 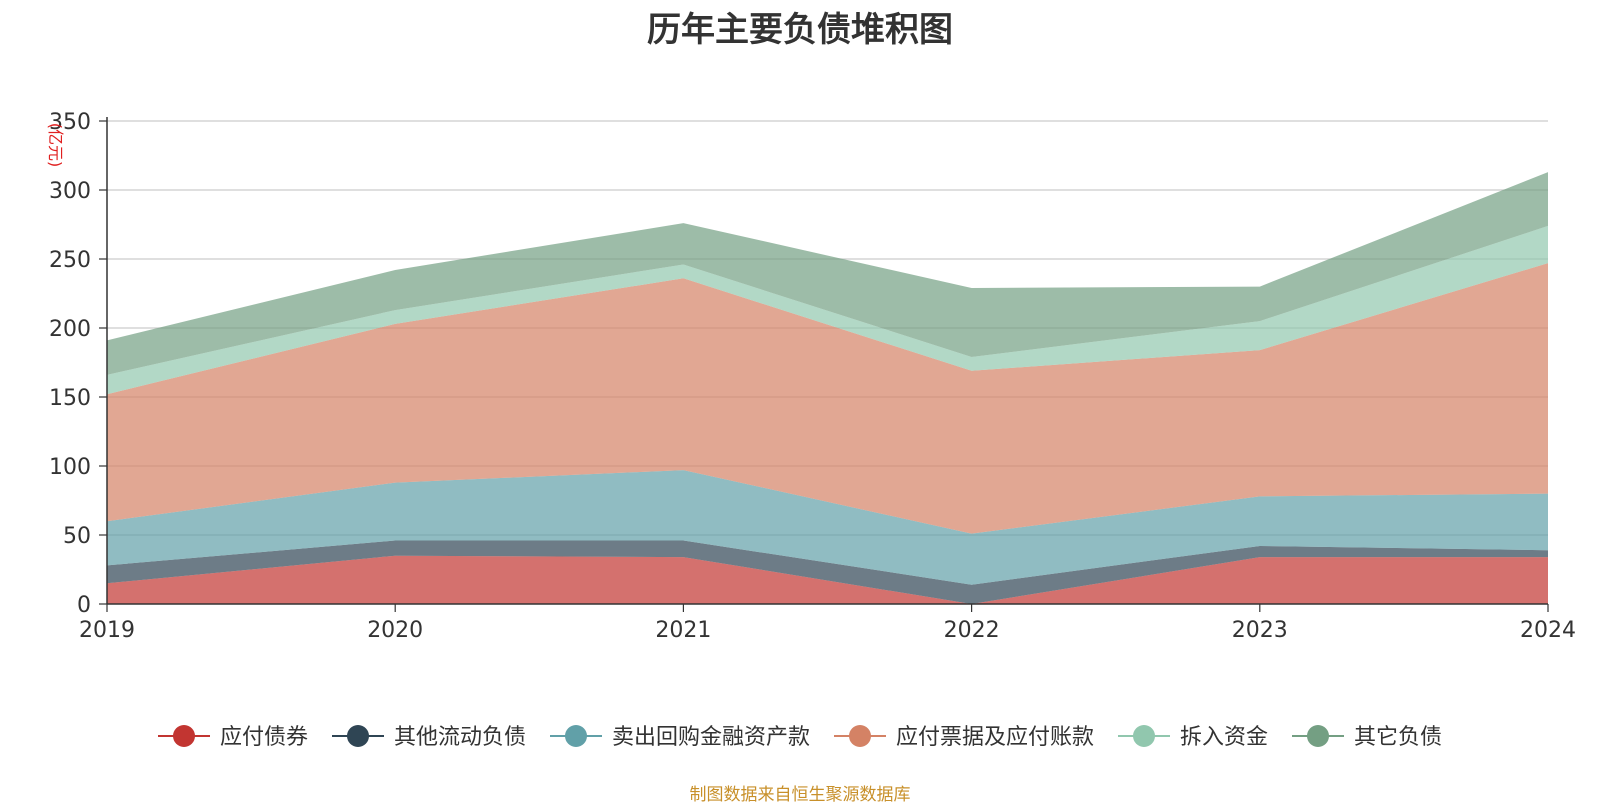 I want to click on x-tick-label: 2022, so click(x=972, y=630).